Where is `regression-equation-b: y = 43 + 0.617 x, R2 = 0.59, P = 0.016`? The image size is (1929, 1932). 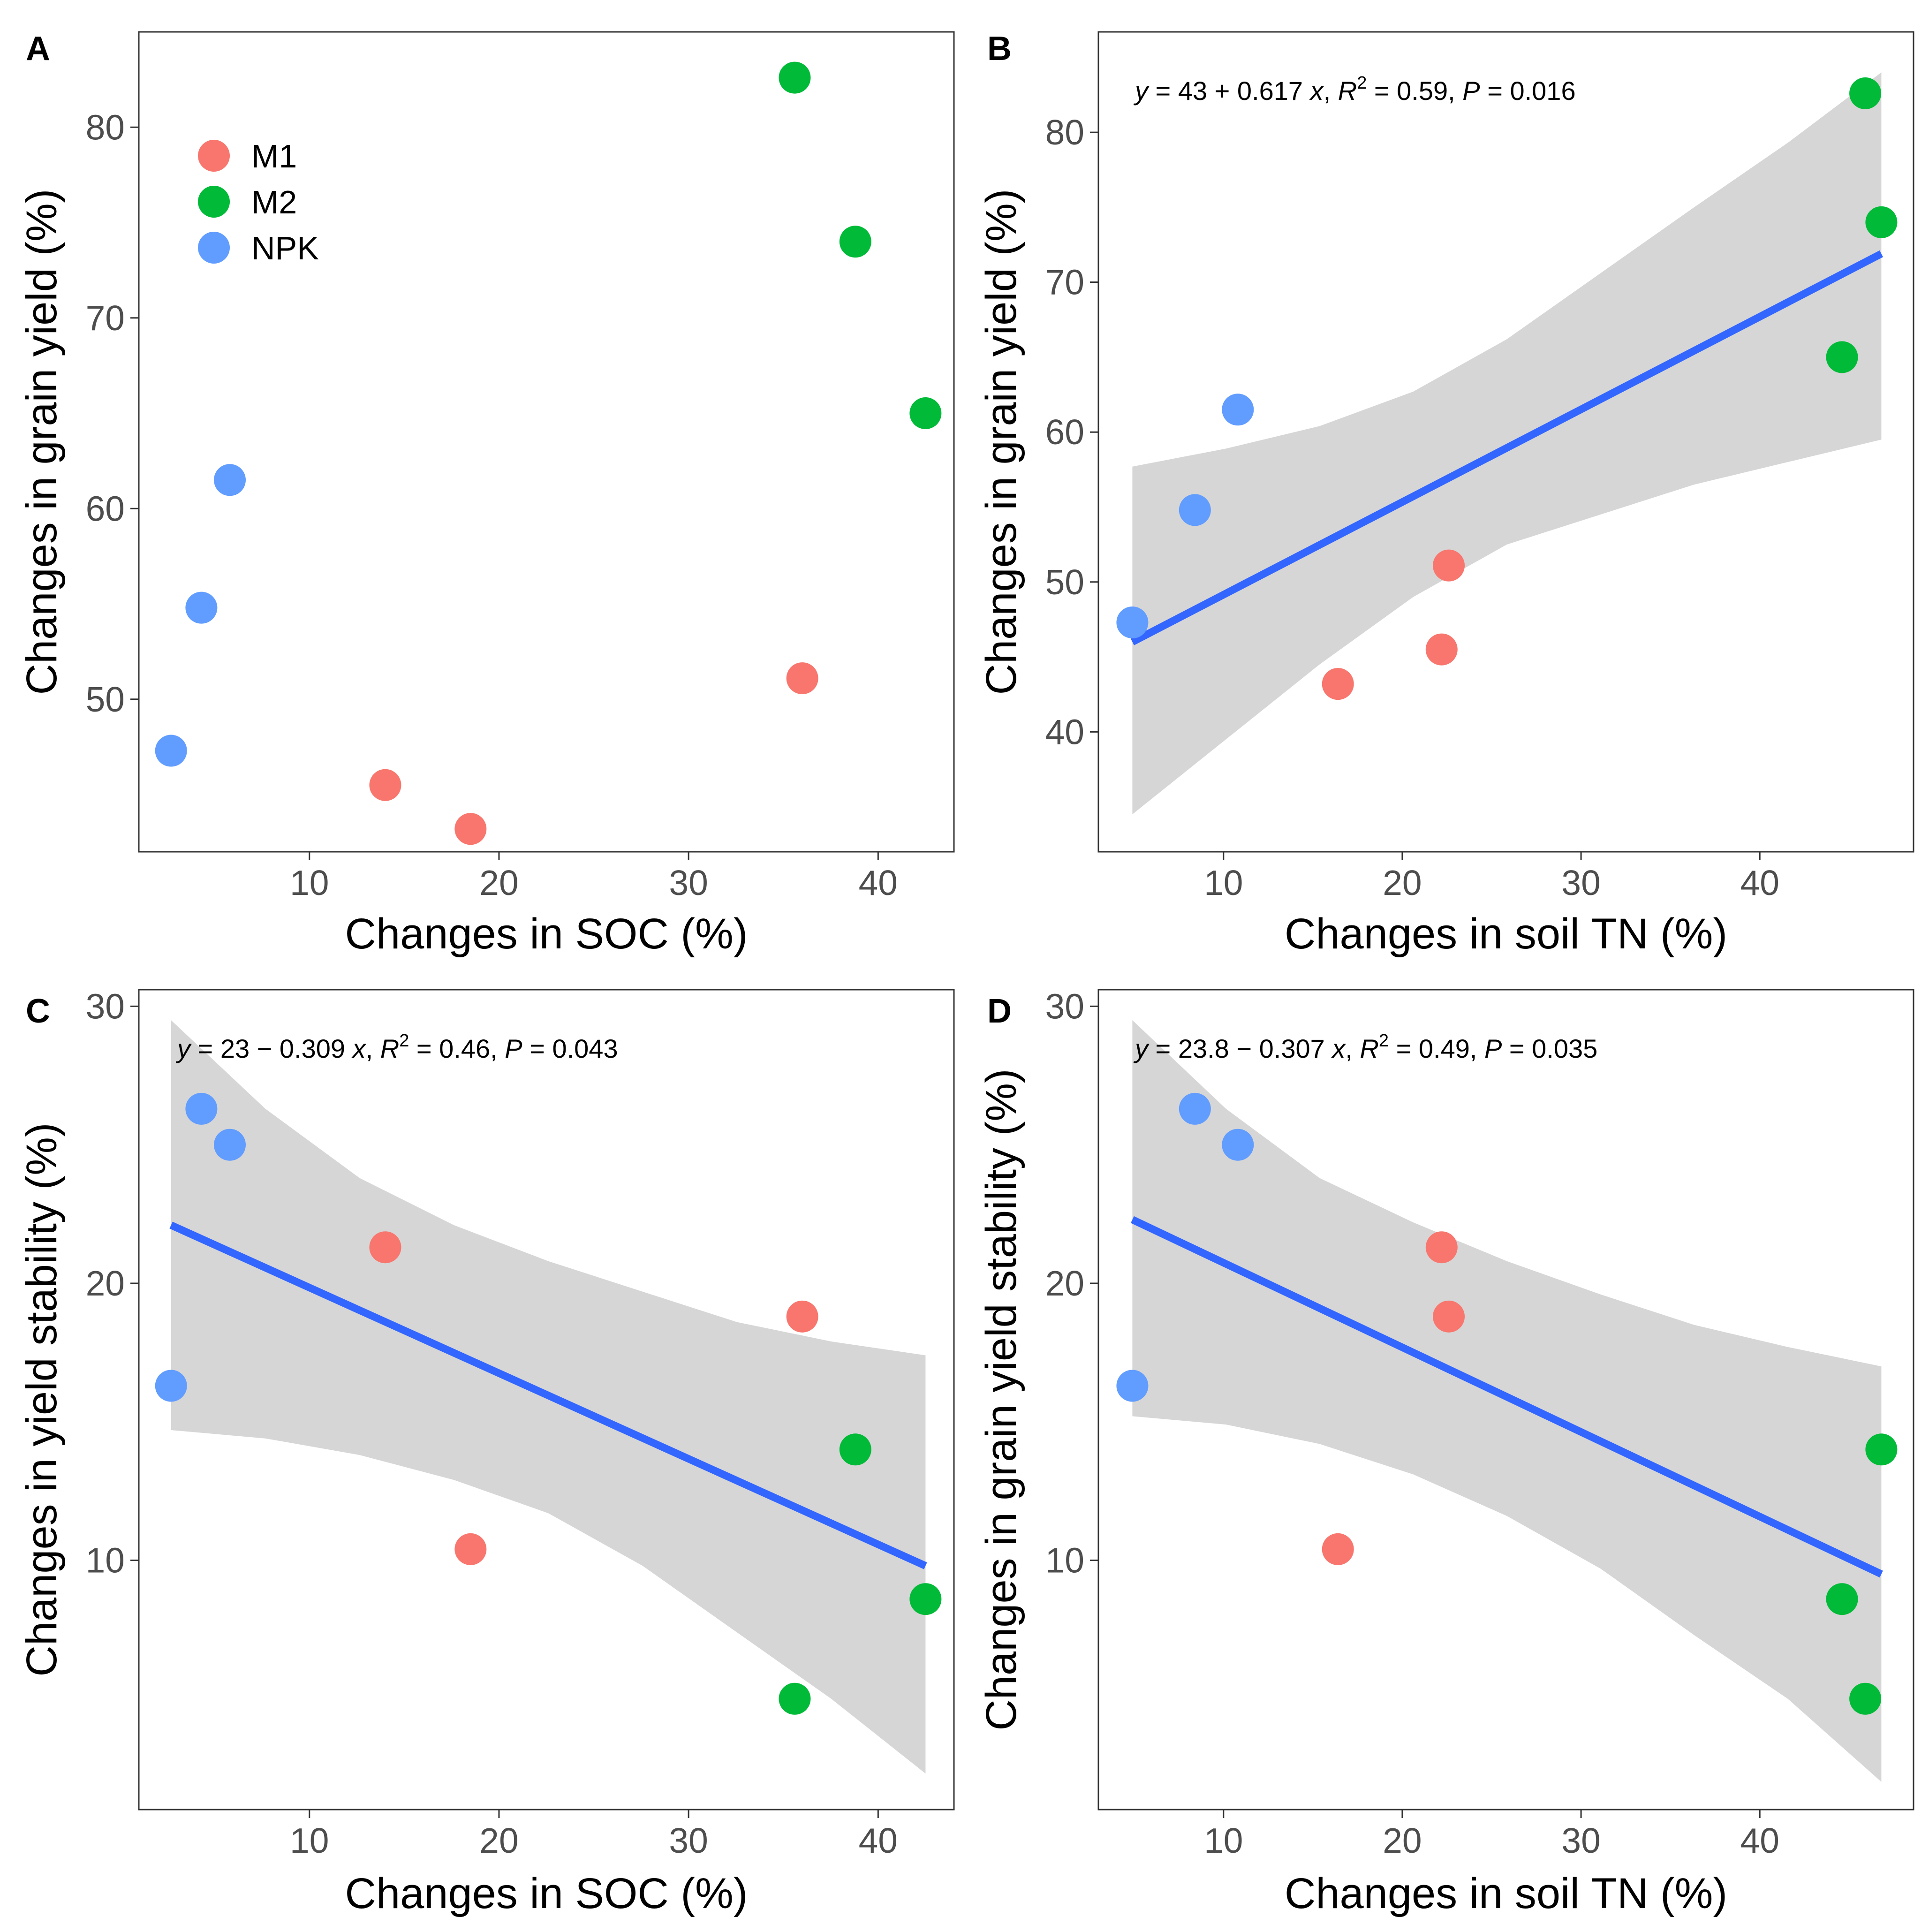 regression-equation-b: y = 43 + 0.617 x, R2 = 0.59, P = 0.016 is located at coordinates (1354, 89).